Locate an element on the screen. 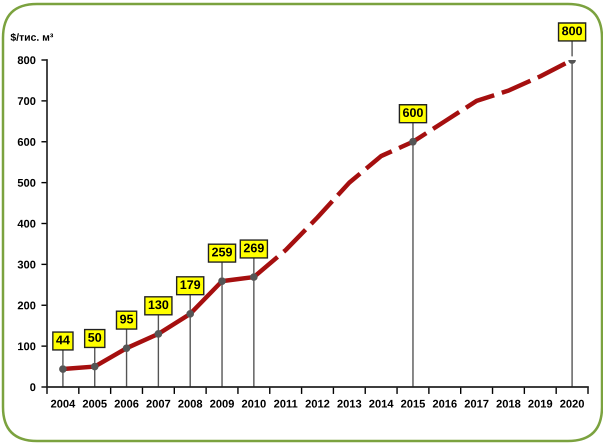 This screenshot has height=446, width=603. data-label: 259 is located at coordinates (222, 252).